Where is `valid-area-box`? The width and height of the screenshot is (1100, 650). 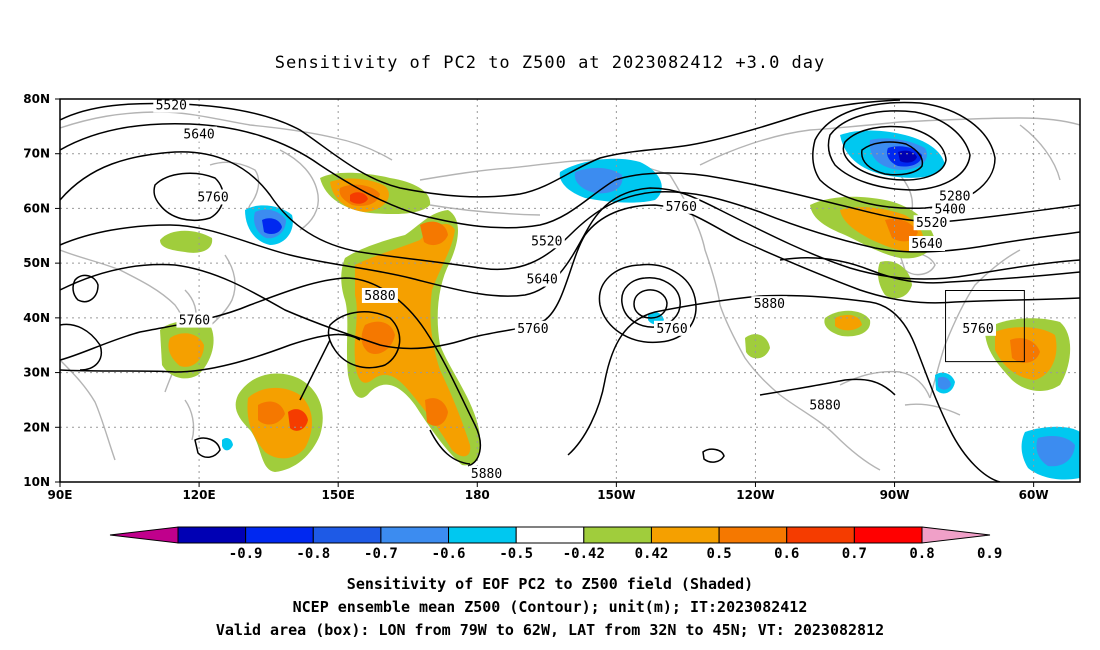 valid-area-box is located at coordinates (985, 326).